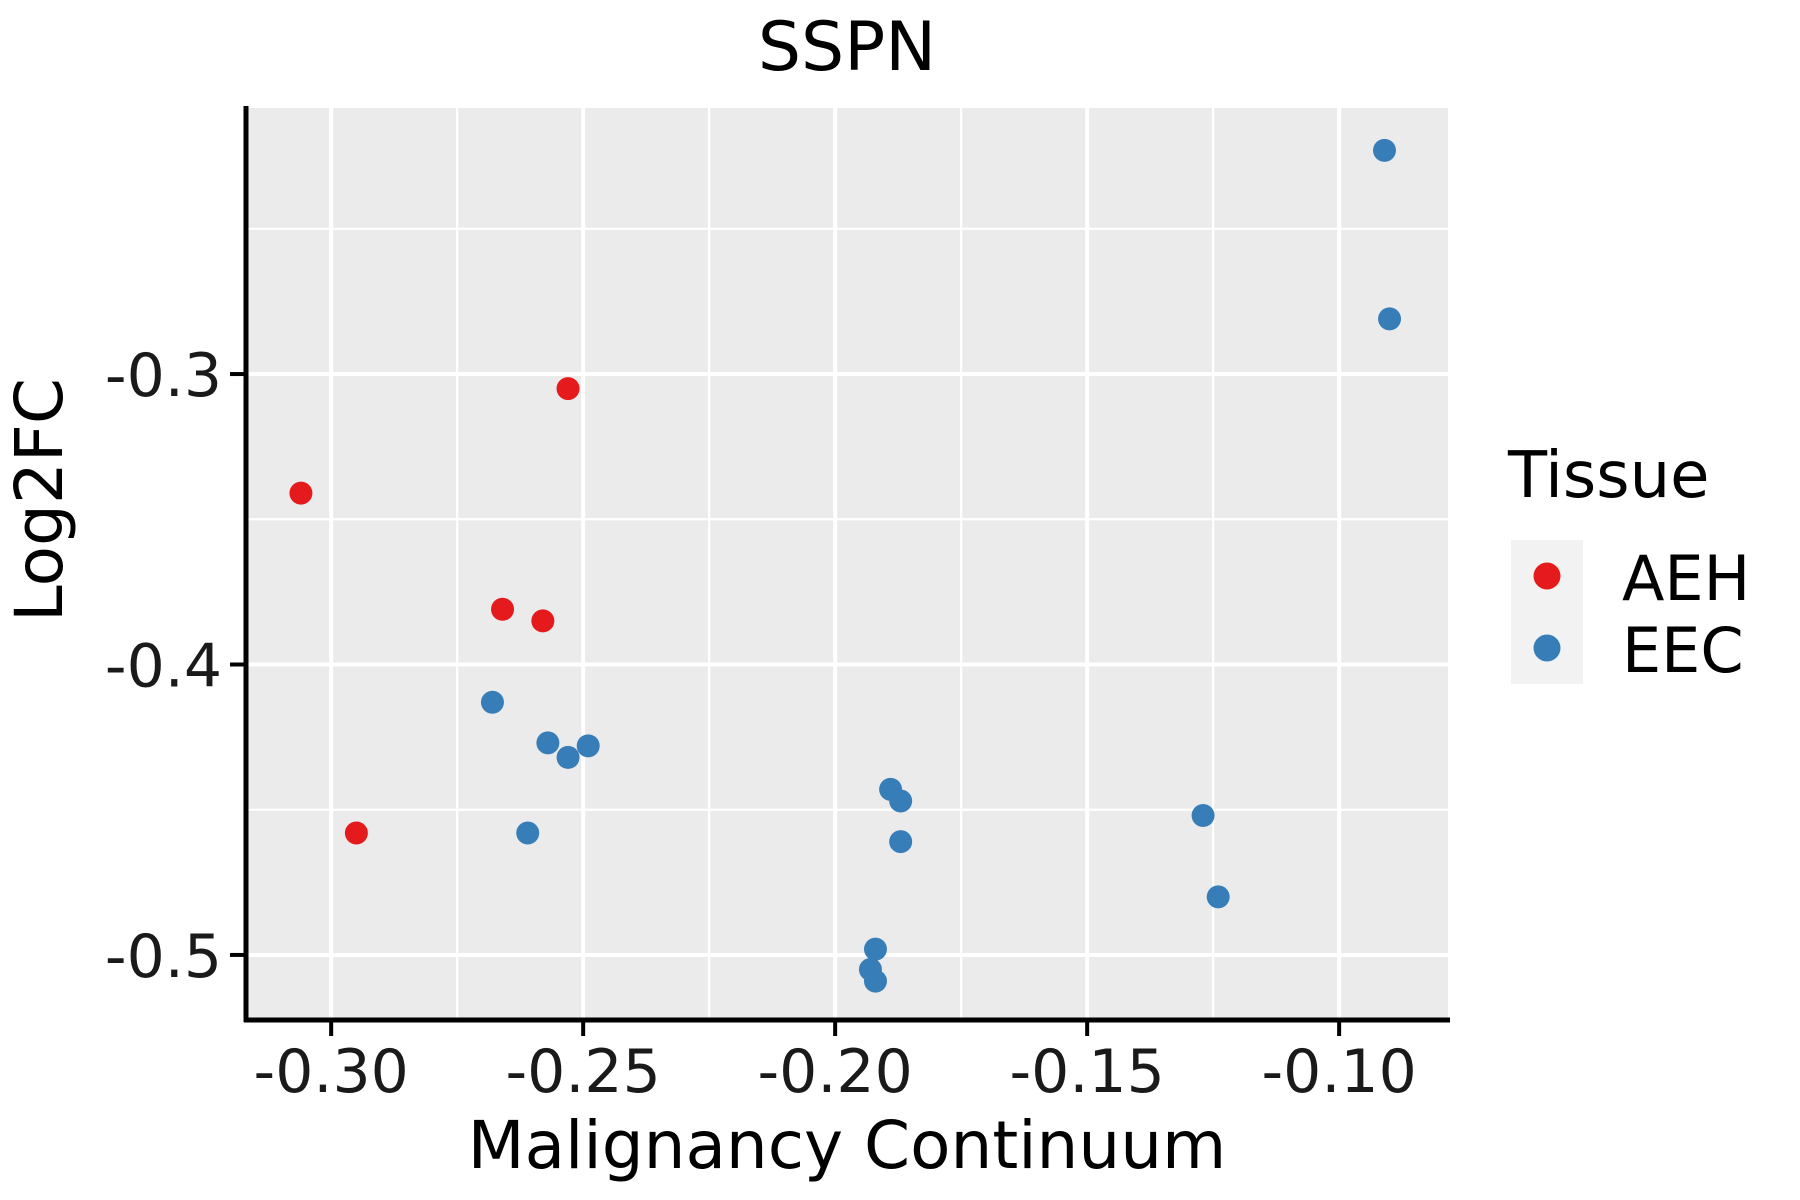 The image size is (1800, 1200). I want to click on y-tick-label: -0.4, so click(163, 666).